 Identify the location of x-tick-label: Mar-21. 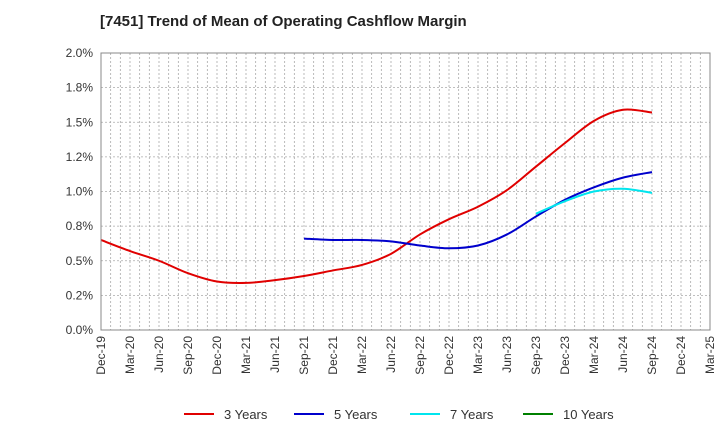
(246, 355).